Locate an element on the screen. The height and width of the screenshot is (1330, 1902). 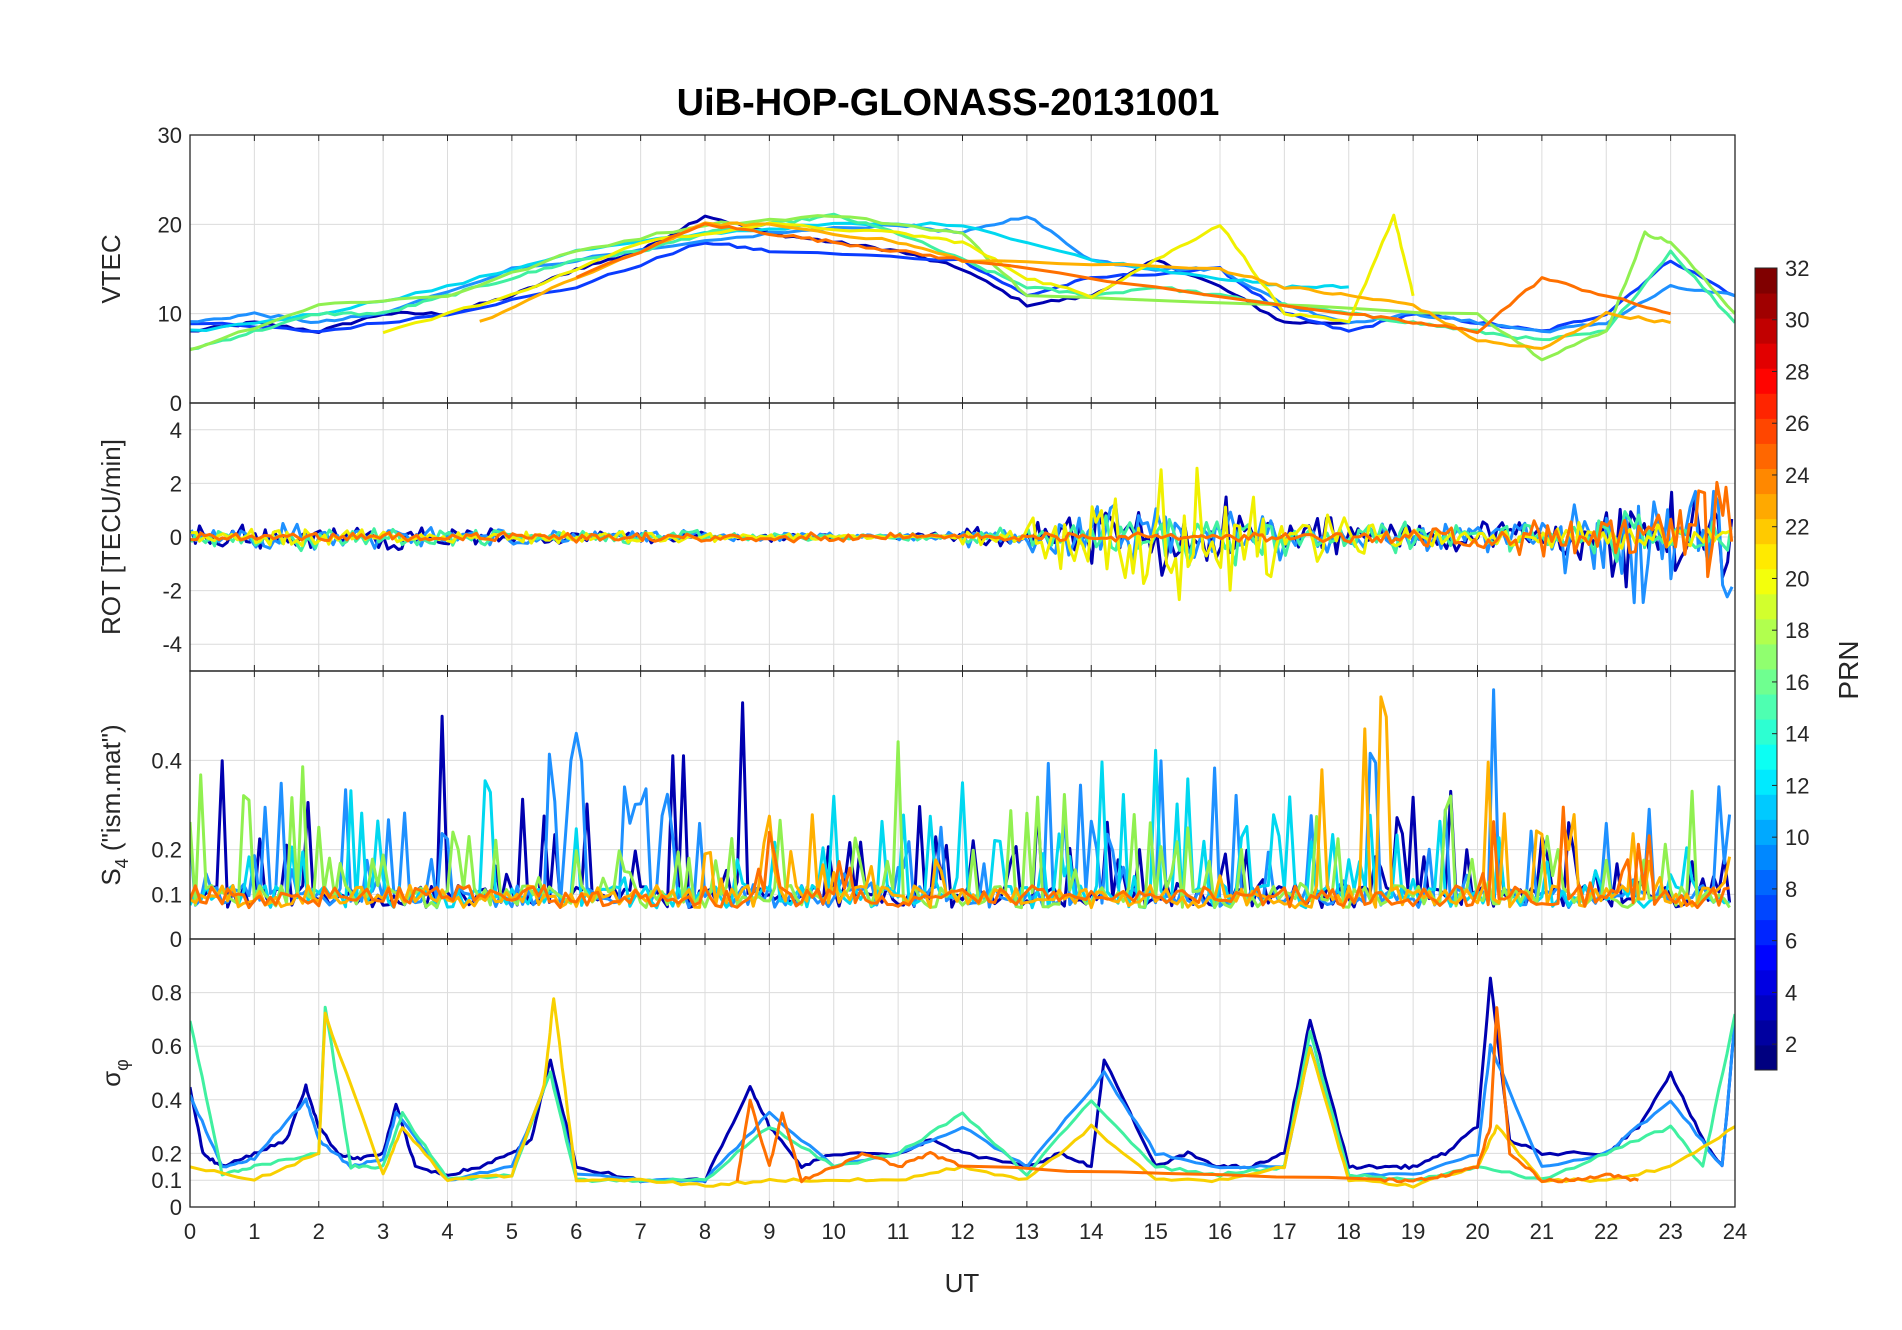
colorbar-tick-label: 12 is located at coordinates (1797, 785).